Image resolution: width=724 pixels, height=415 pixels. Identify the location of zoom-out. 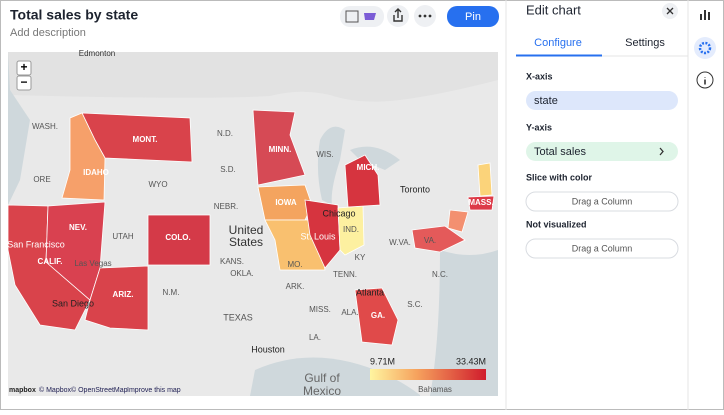
(24, 83).